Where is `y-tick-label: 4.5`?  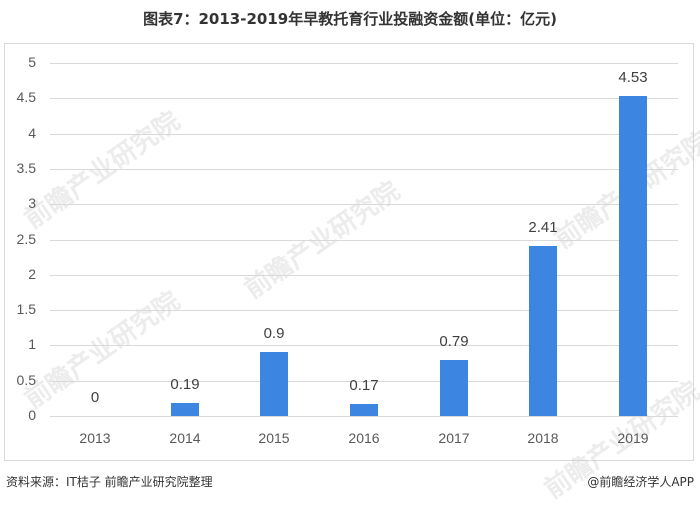
y-tick-label: 4.5 is located at coordinates (26, 97).